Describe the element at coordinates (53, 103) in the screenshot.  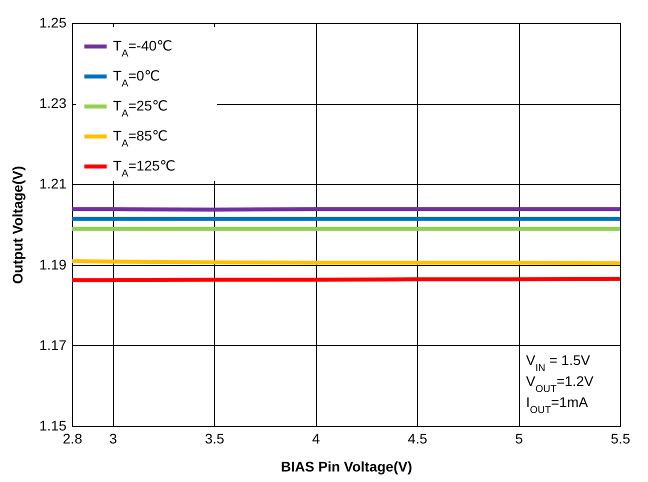
I see `y-tick-label: 1.23` at that location.